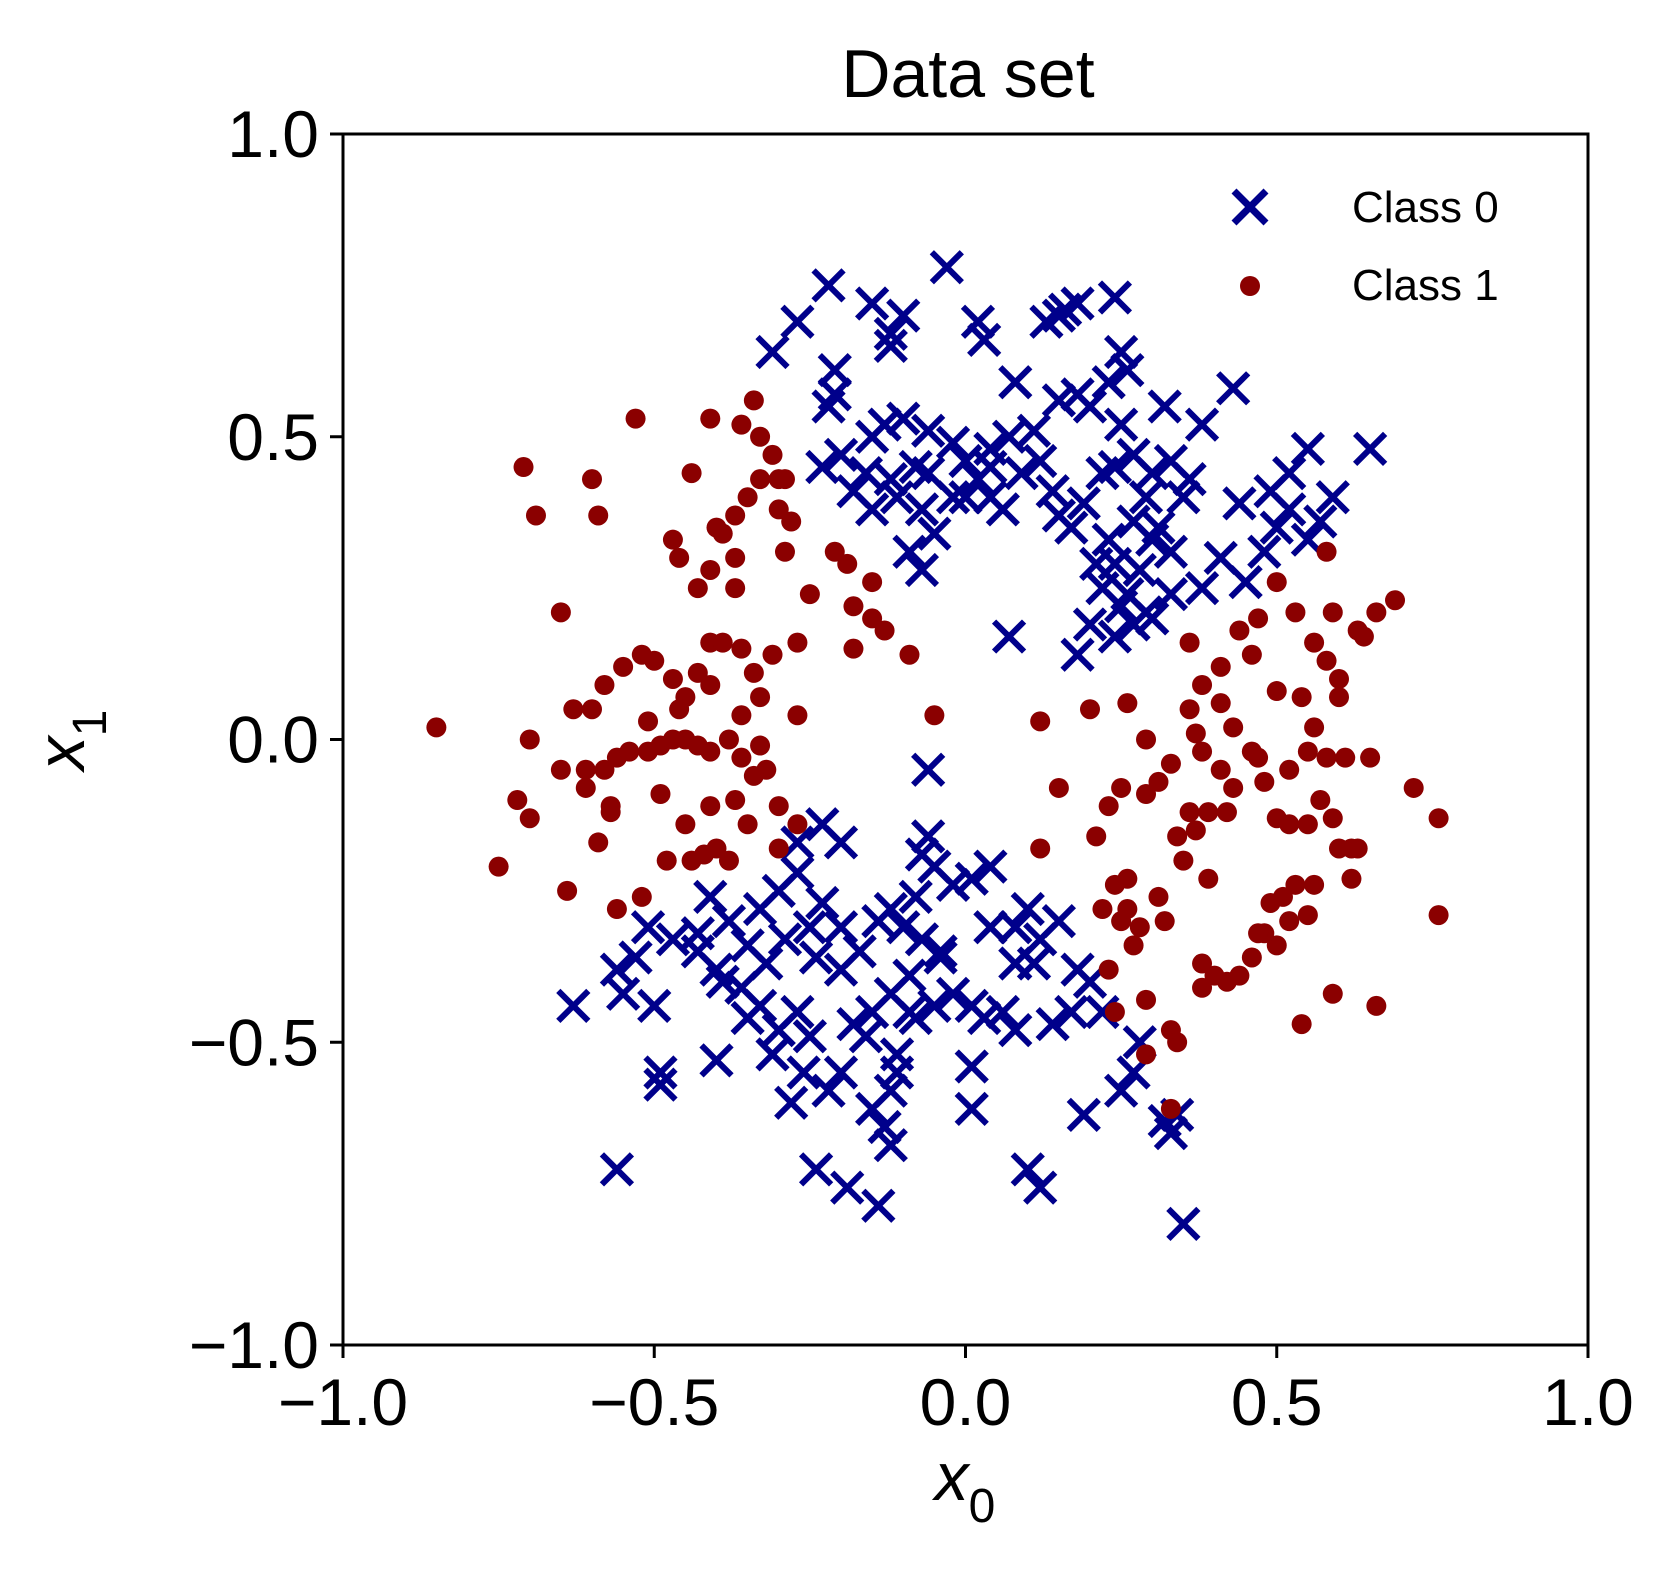 Image resolution: width=1663 pixels, height=1578 pixels. Describe the element at coordinates (273, 134) in the screenshot. I see `y-tick-label: 1.0` at that location.